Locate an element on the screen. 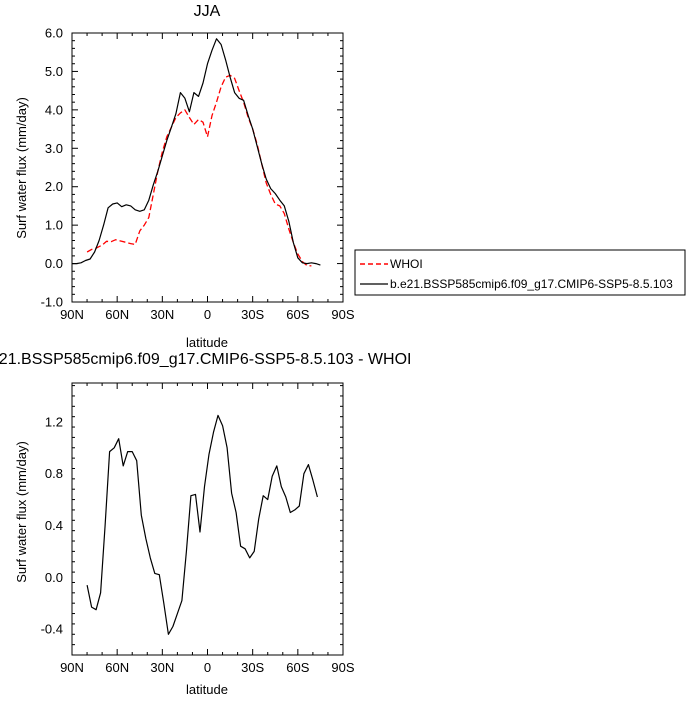 The image size is (700, 705). bottom-y-tick-label: 1.2 is located at coordinates (54, 421).